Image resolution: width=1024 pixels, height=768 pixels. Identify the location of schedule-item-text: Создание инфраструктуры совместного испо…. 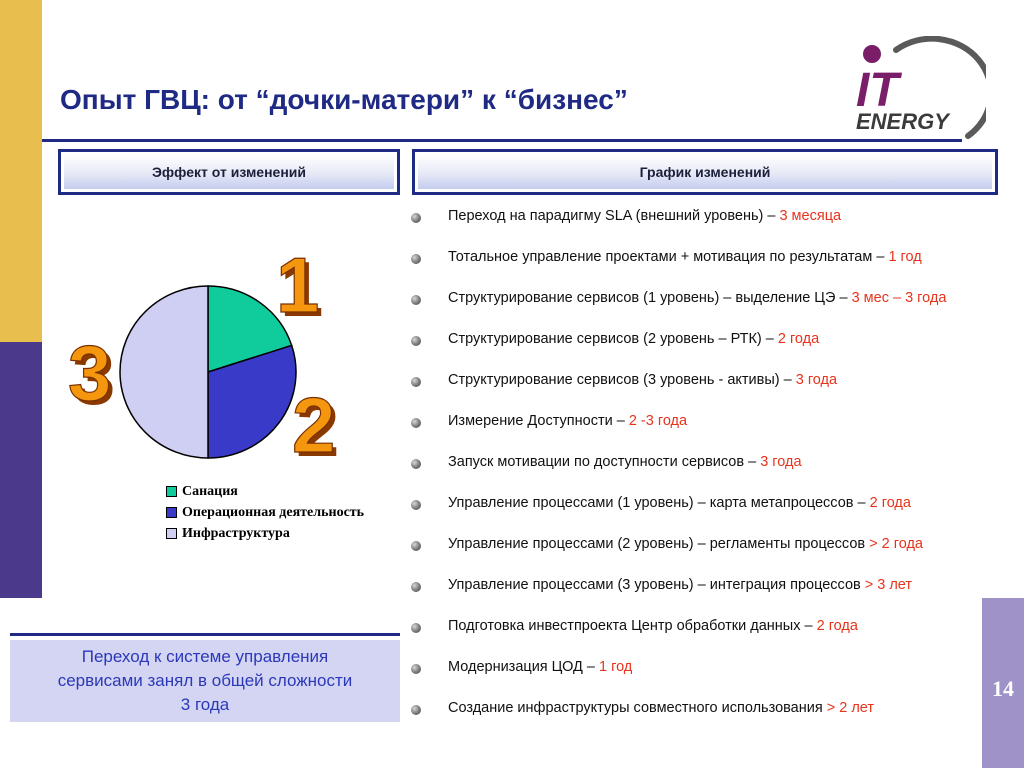
(724, 708).